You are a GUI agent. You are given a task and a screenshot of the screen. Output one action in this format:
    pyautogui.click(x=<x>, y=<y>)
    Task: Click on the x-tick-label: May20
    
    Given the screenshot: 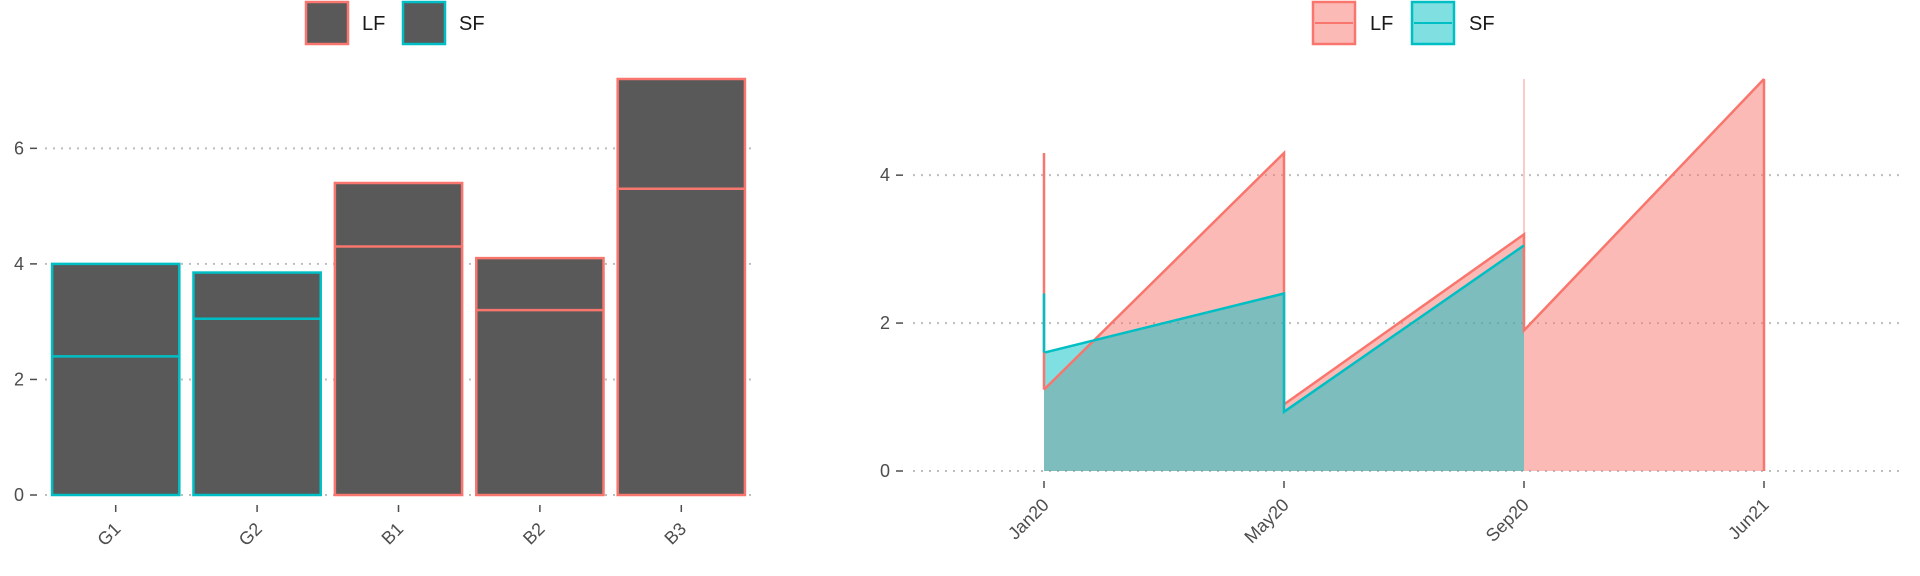 What is the action you would take?
    pyautogui.click(x=1266, y=521)
    